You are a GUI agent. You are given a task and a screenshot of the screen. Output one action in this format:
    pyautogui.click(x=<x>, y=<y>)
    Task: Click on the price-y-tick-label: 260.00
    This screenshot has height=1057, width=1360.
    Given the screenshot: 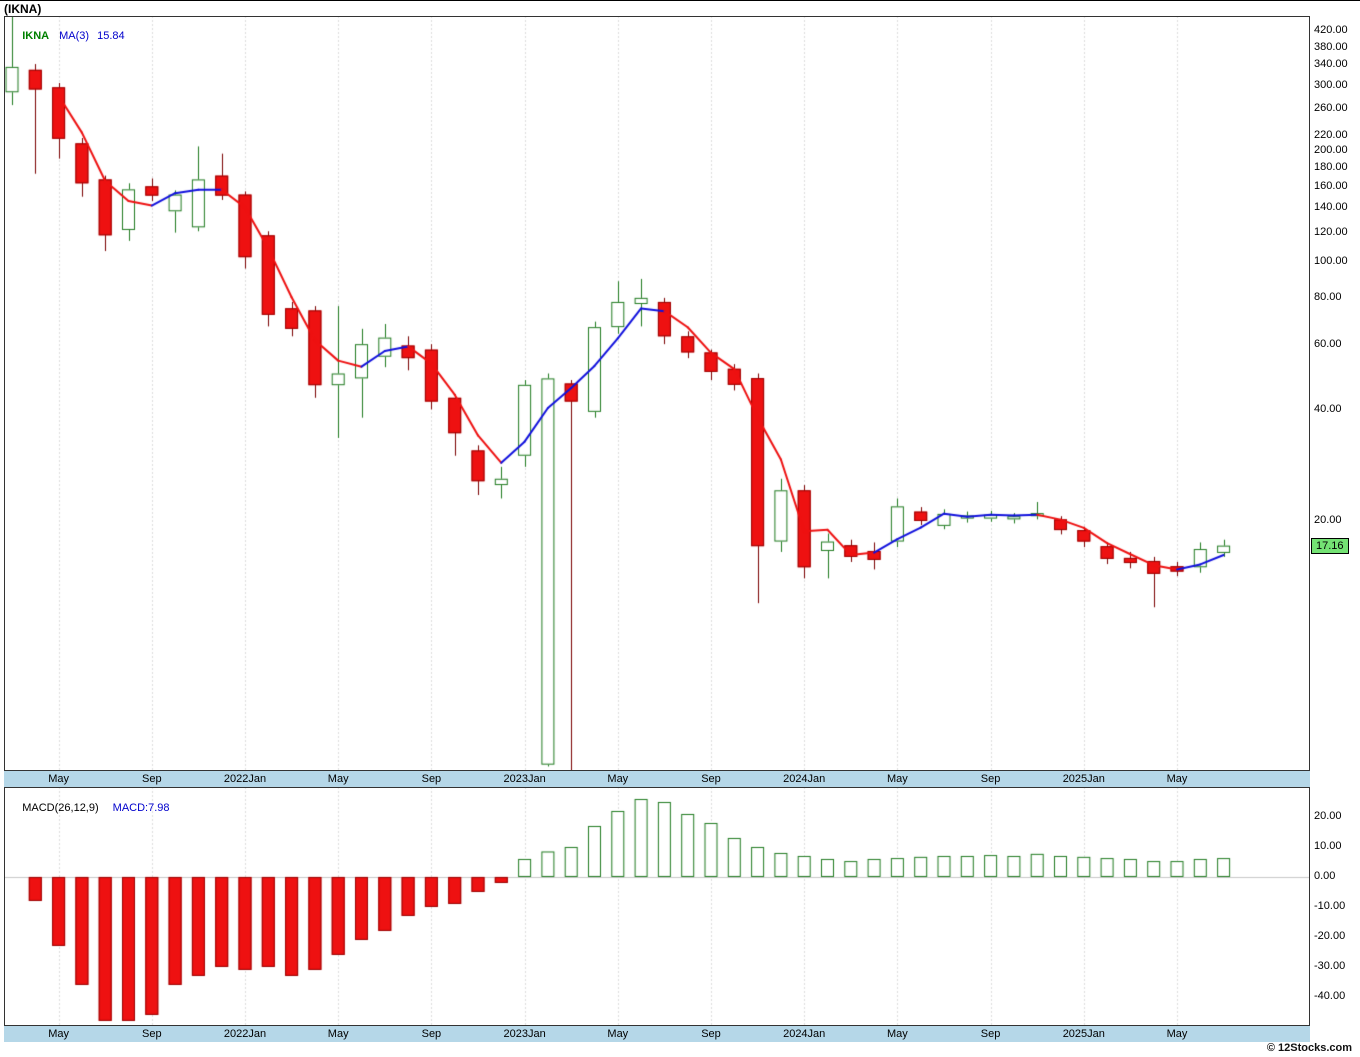 What is the action you would take?
    pyautogui.click(x=1331, y=107)
    